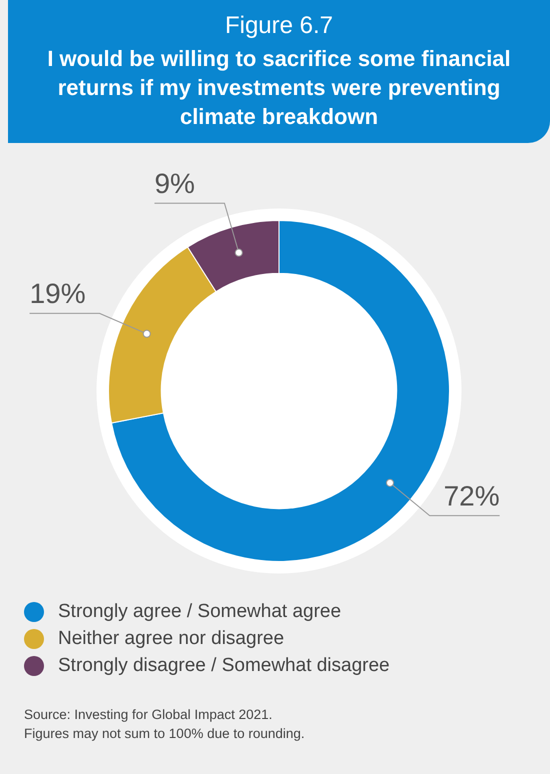 This screenshot has height=774, width=550. I want to click on chart-title: Figure 6.7, so click(279, 26).